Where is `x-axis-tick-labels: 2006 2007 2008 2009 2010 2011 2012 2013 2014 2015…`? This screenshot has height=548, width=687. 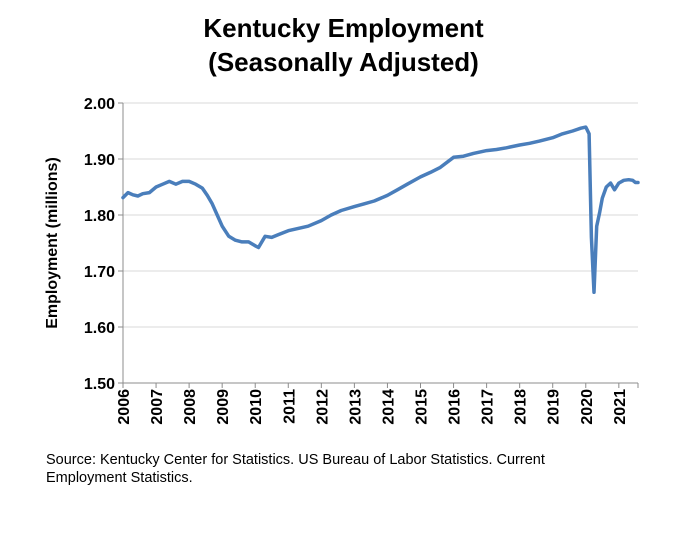
x-axis-tick-labels: 2006 2007 2008 2009 2010 2011 2012 2013 2014 2015… is located at coordinates (372, 407).